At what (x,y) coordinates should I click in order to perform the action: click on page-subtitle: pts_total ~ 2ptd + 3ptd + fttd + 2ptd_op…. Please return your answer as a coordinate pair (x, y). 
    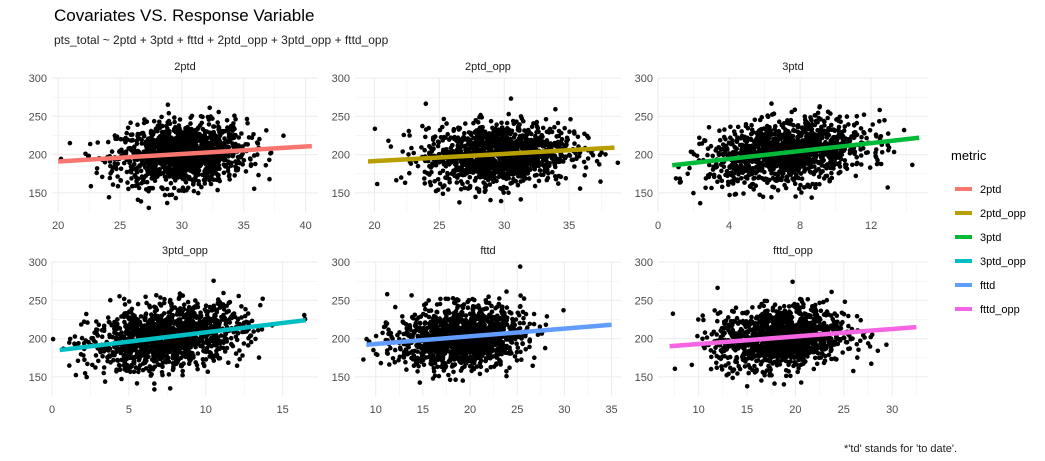
    Looking at the image, I should click on (221, 40).